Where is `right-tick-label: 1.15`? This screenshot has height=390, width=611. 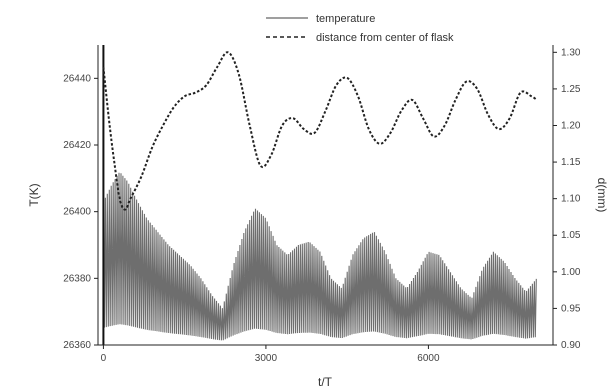 right-tick-label: 1.15 is located at coordinates (571, 162).